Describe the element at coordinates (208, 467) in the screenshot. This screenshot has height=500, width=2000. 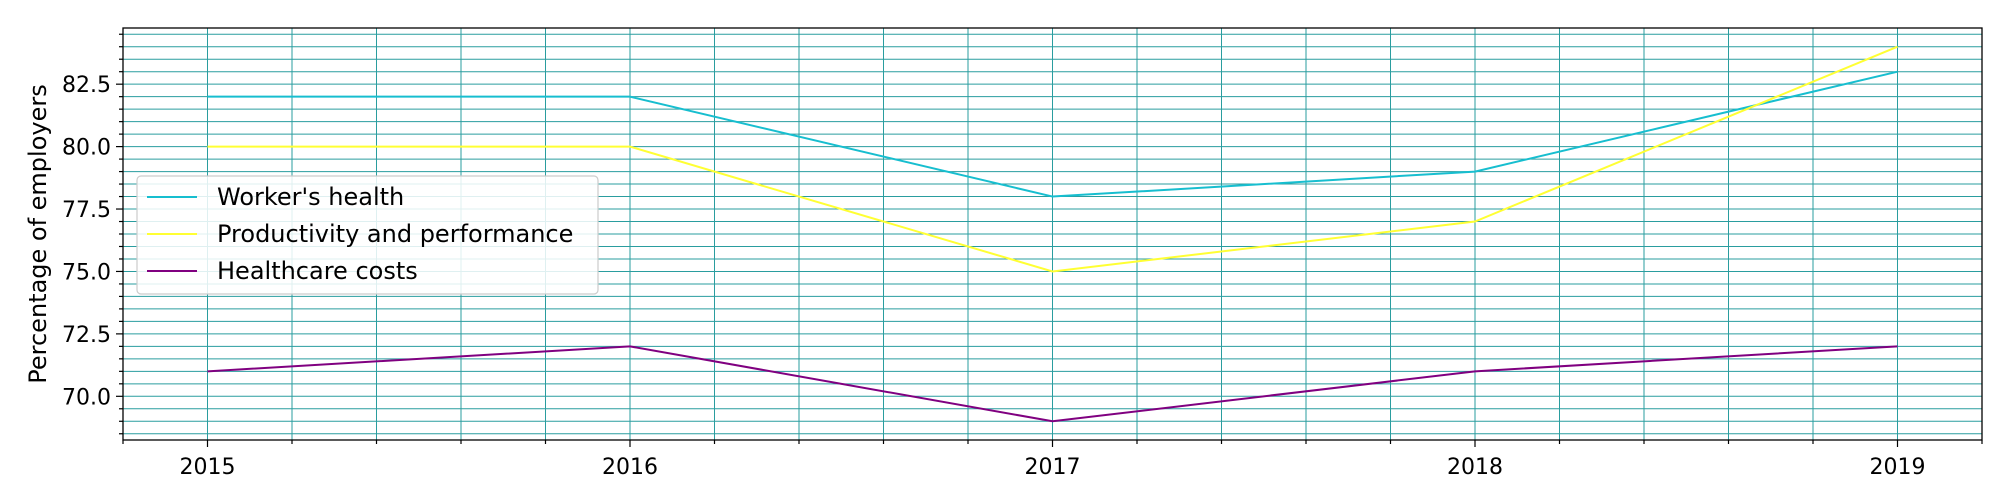
I see `x-tick-label: 2015` at that location.